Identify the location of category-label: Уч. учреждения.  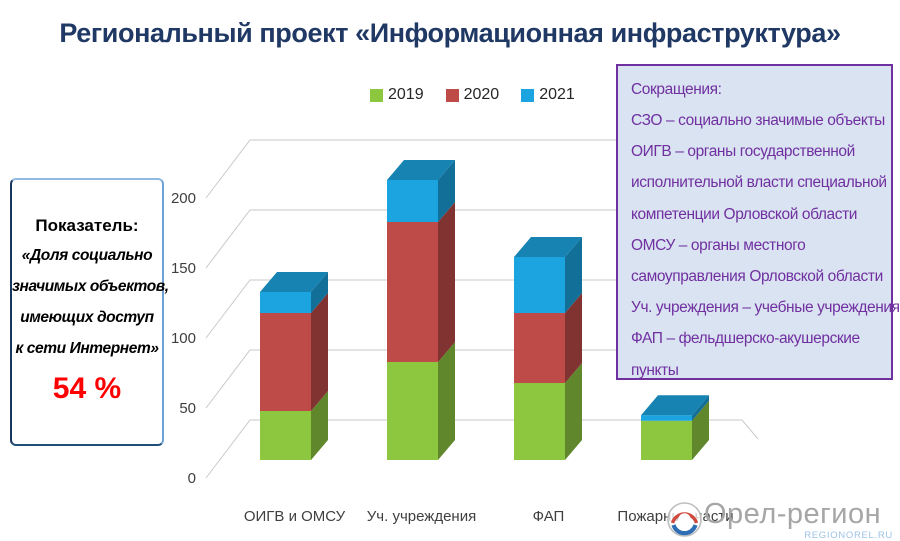
(421, 516).